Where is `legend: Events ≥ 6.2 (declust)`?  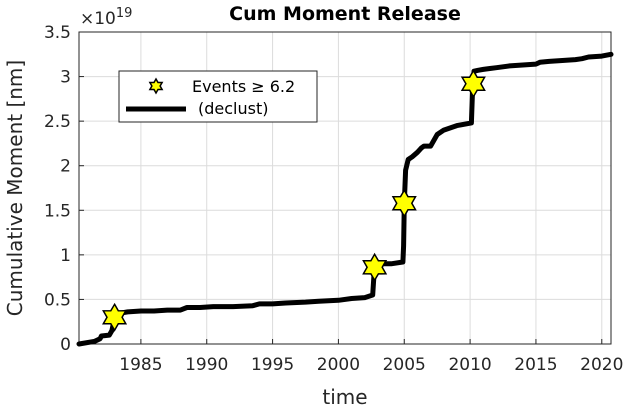
legend: Events ≥ 6.2 (declust) is located at coordinates (218, 96).